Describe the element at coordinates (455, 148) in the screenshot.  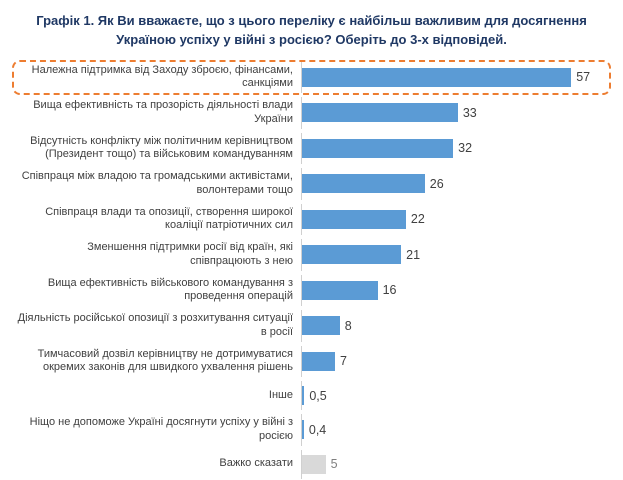
I see `bar-track: 32` at that location.